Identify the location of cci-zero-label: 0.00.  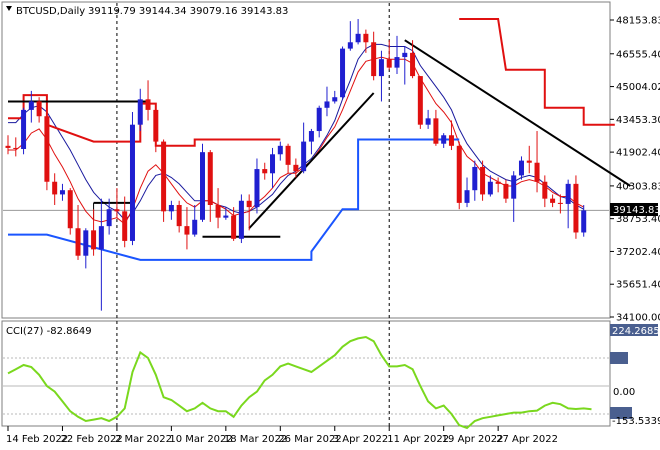
(624, 392).